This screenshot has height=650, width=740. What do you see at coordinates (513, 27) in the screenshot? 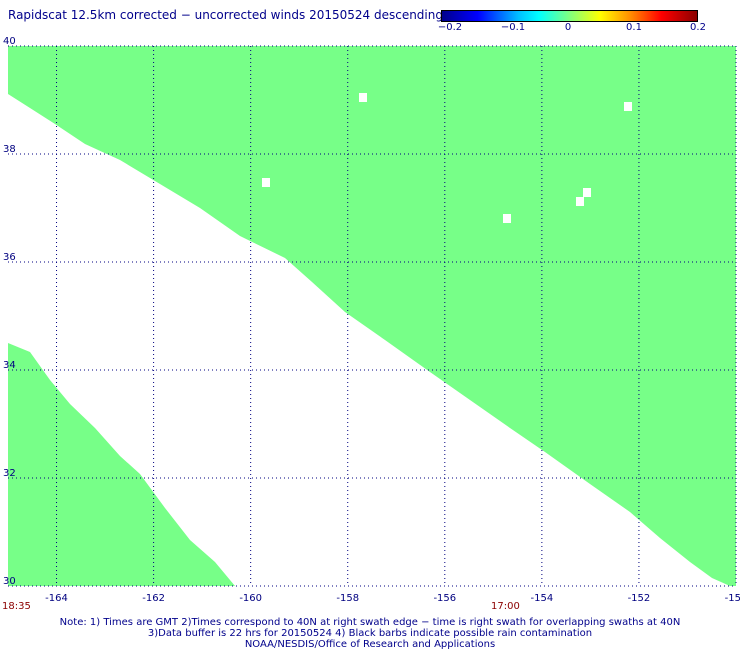
I see `colorbar-tick: −0.1` at bounding box center [513, 27].